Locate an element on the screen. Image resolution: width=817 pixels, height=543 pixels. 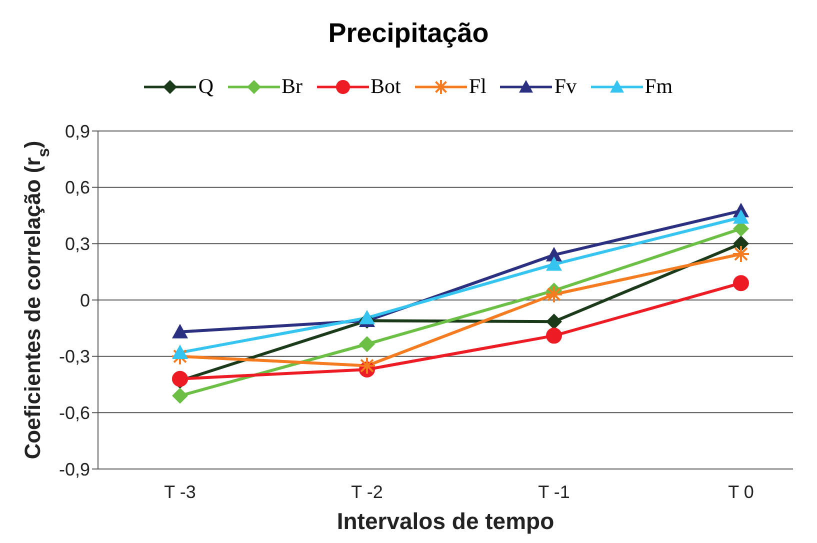
x-axis-title: Intervalos de tempo is located at coordinates (445, 521).